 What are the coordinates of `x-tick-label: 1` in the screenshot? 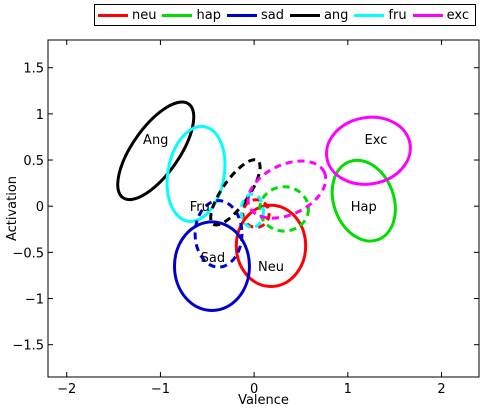 It's located at (348, 389).